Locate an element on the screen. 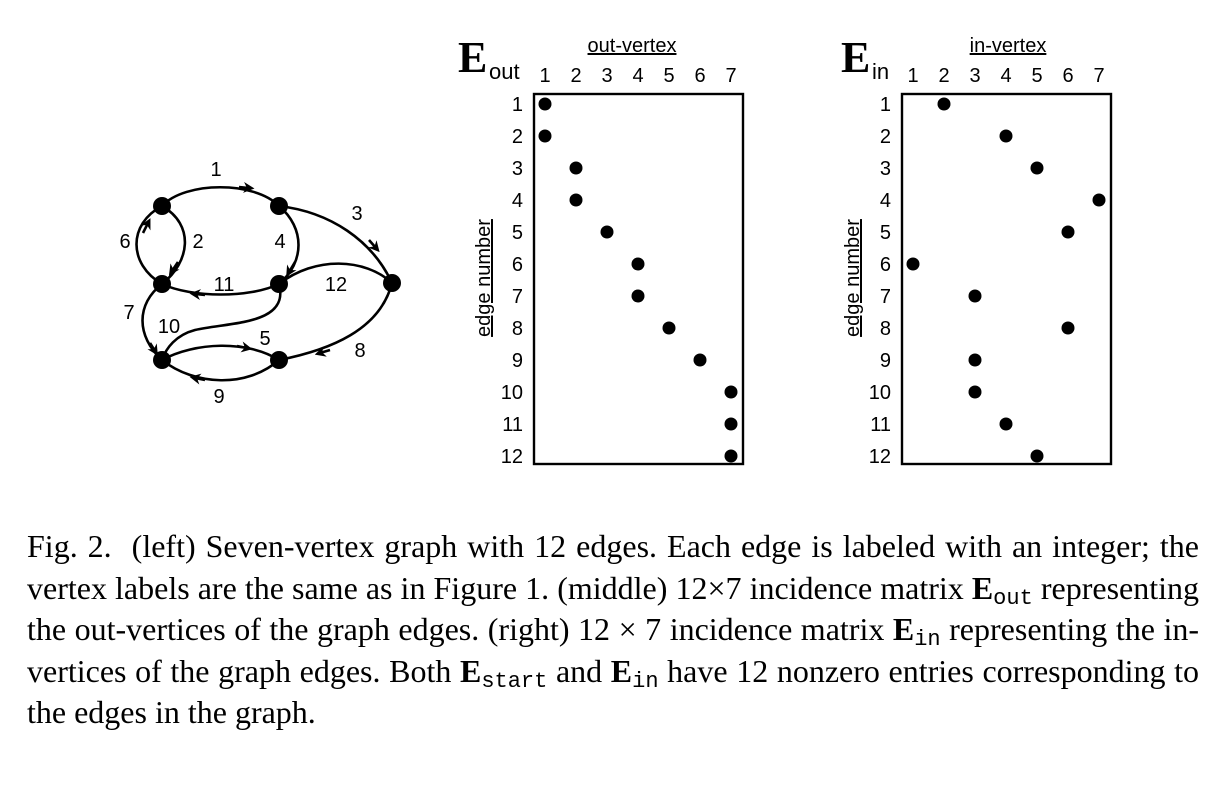 Image resolution: width=1230 pixels, height=802 pixels. e-out-row-axis-label: edge number is located at coordinates (484, 278).